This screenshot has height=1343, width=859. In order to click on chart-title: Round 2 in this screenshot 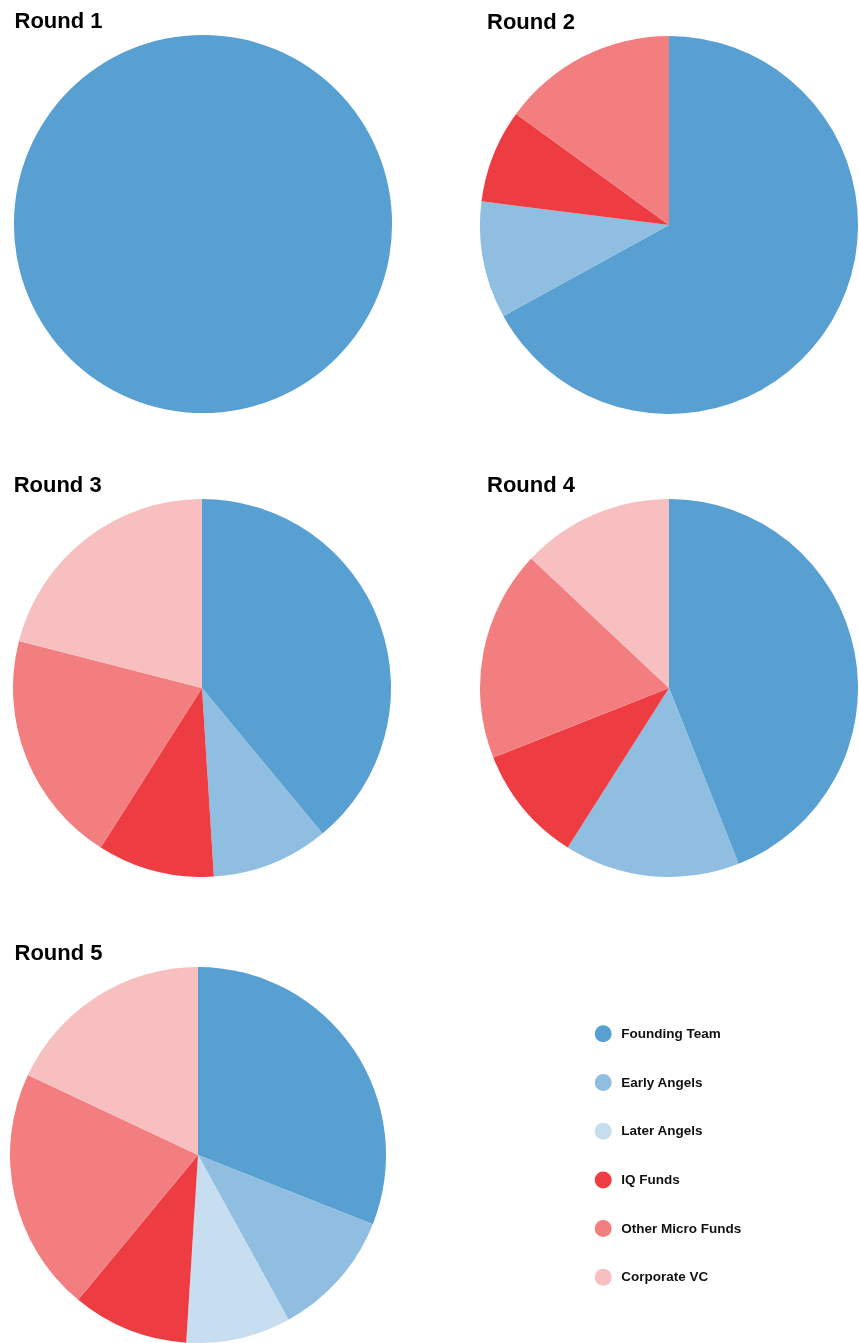, I will do `click(531, 21)`.